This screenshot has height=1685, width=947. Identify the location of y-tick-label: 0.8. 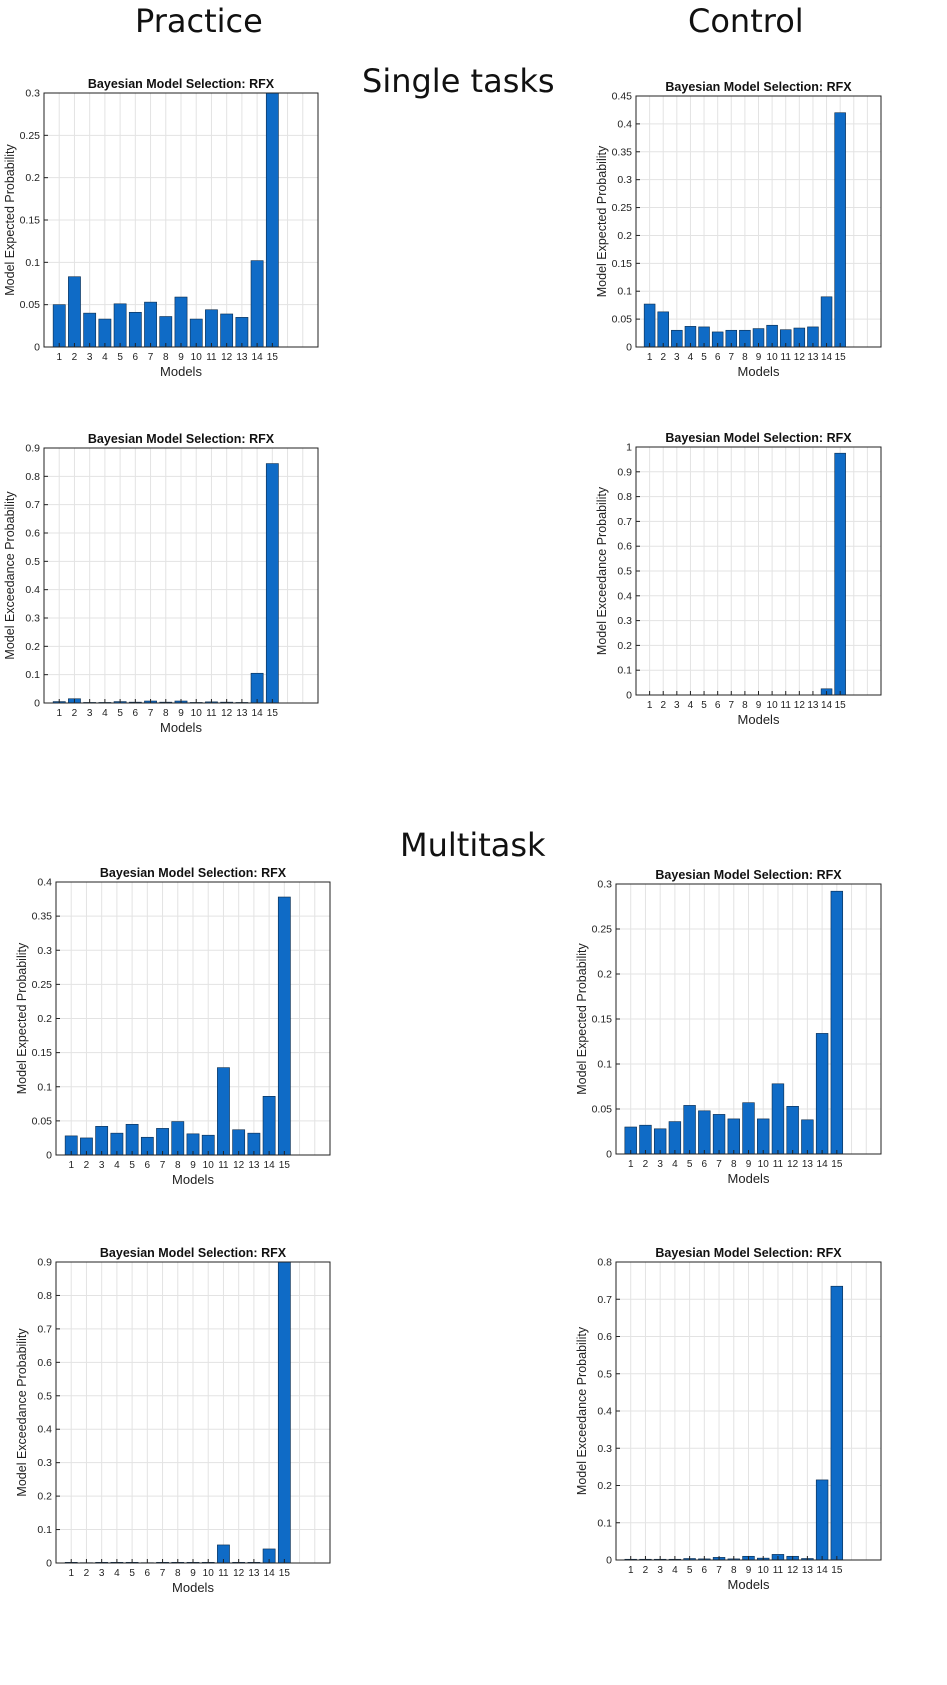
(32, 477).